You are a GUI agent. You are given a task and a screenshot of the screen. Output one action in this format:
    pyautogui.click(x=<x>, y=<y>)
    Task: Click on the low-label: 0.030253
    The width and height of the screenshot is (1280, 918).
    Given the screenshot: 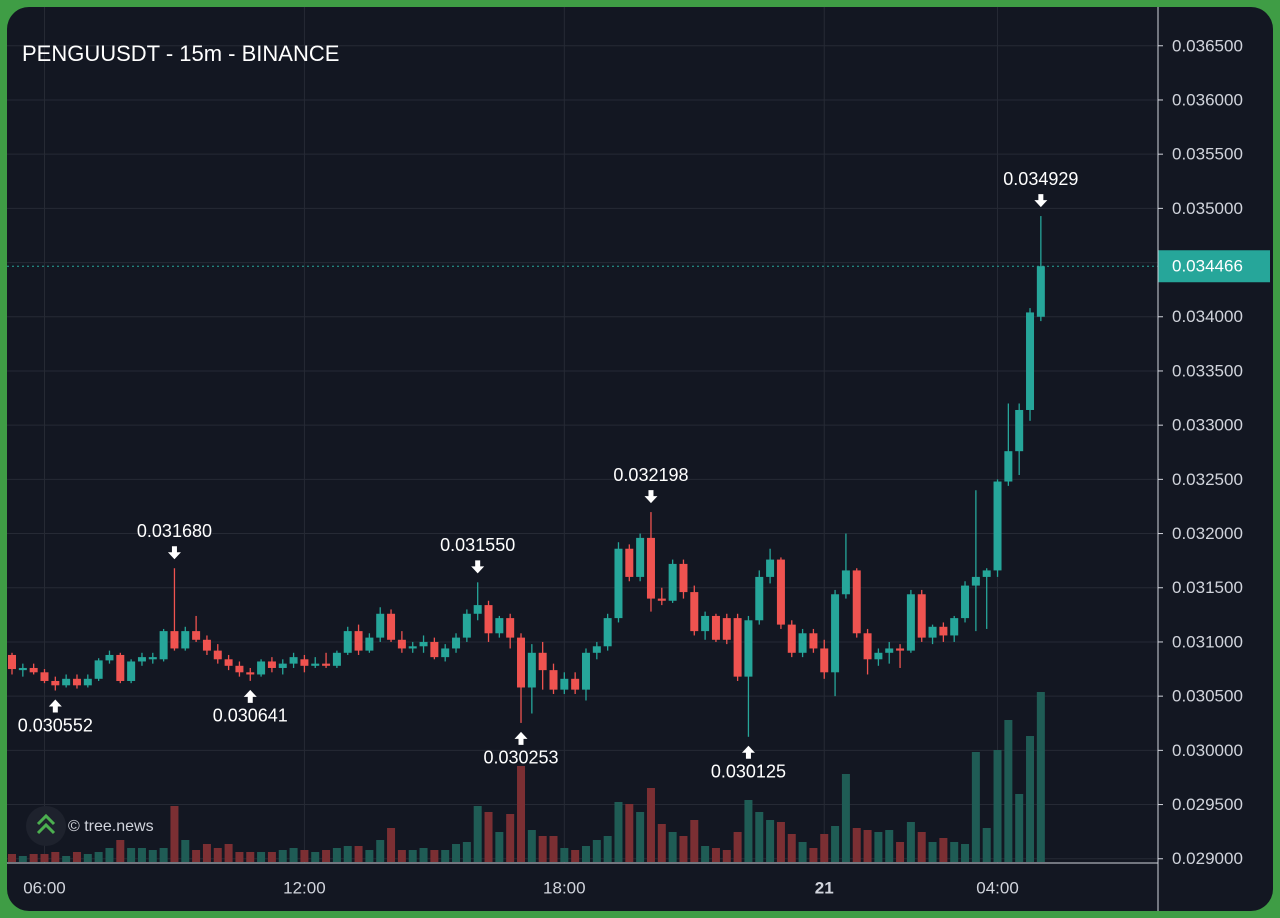 What is the action you would take?
    pyautogui.click(x=520, y=758)
    